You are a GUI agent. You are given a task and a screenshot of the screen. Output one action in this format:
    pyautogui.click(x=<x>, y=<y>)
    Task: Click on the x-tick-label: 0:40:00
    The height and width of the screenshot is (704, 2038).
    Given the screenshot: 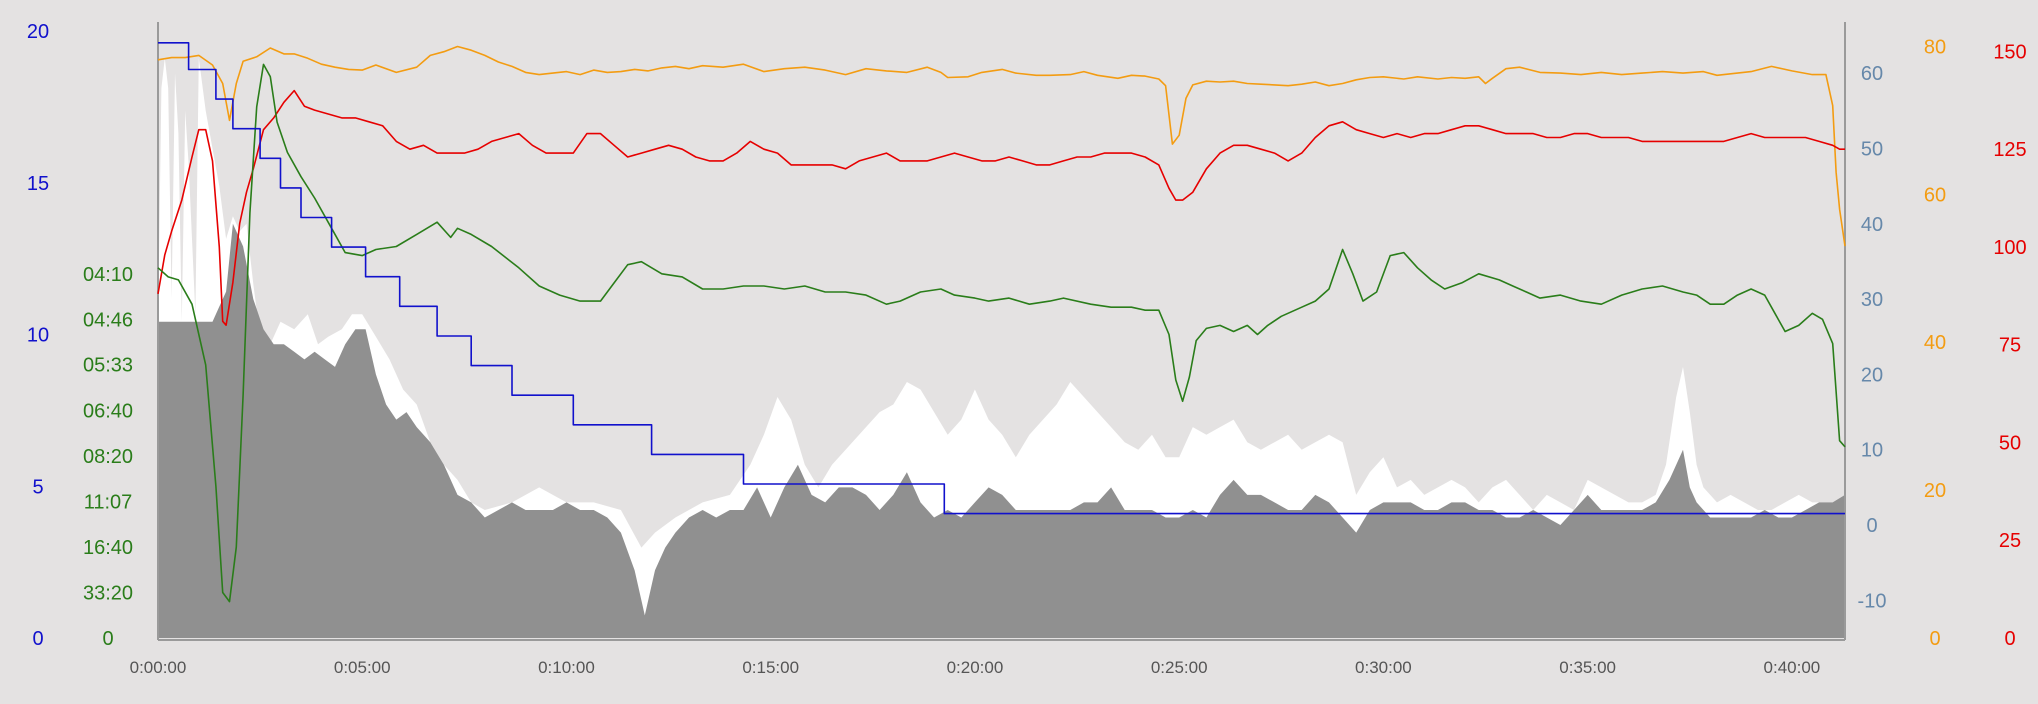 What is the action you would take?
    pyautogui.click(x=1792, y=667)
    